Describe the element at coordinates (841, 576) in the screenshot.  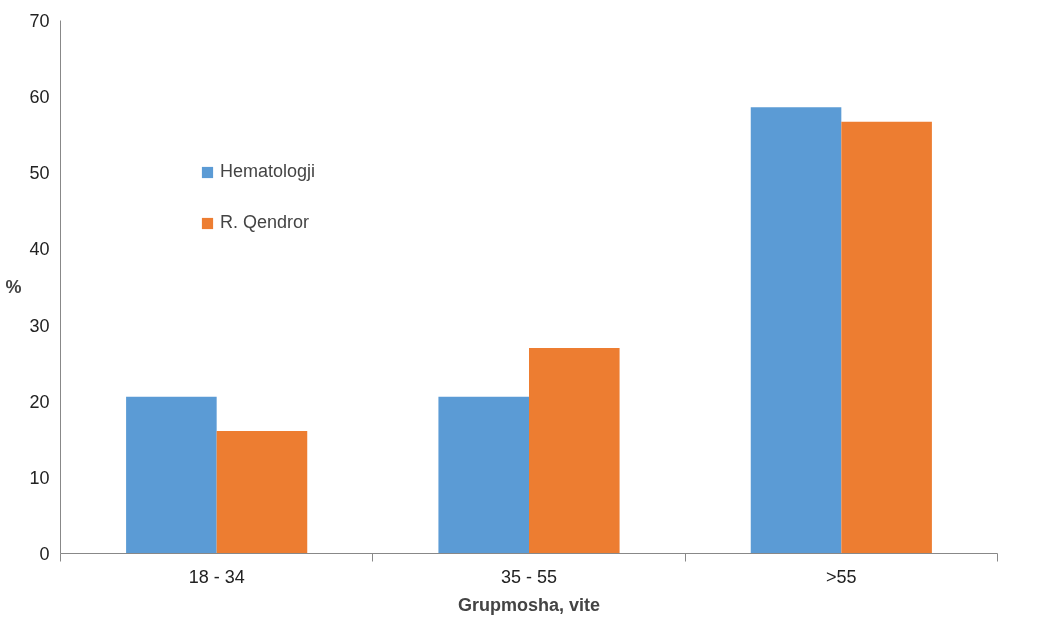
I see `x-tick-label: >55` at that location.